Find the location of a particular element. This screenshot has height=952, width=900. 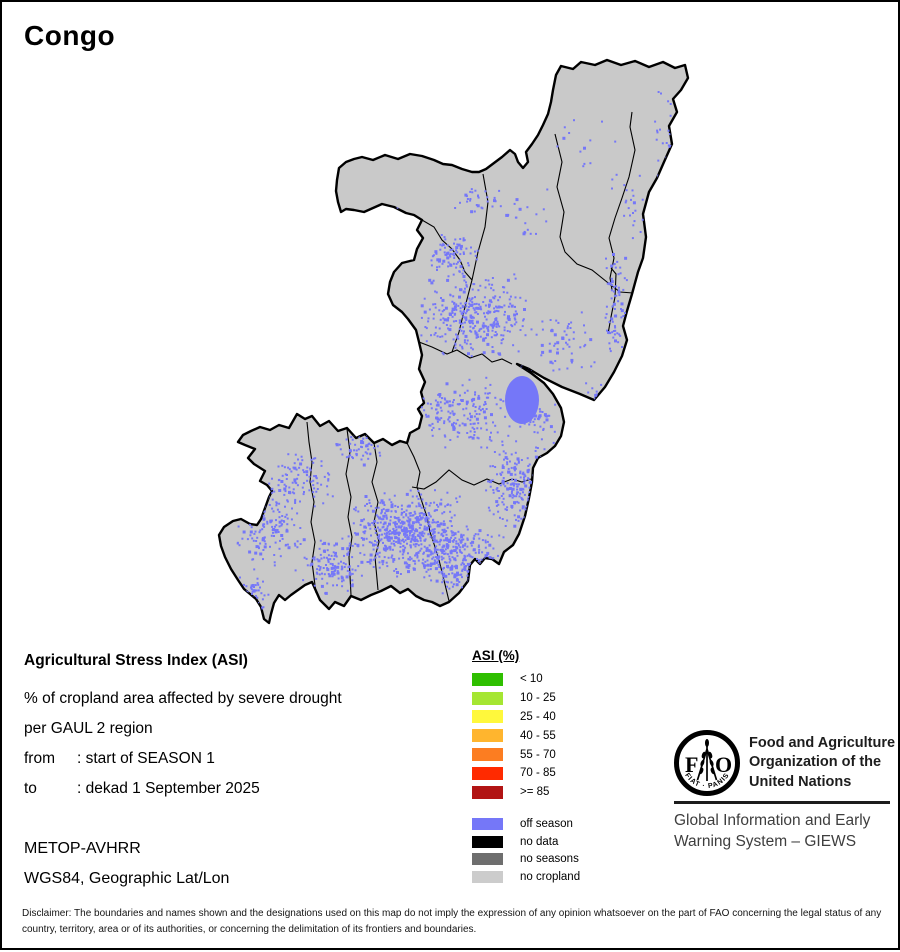

legend-row: no cropland is located at coordinates (562, 877).